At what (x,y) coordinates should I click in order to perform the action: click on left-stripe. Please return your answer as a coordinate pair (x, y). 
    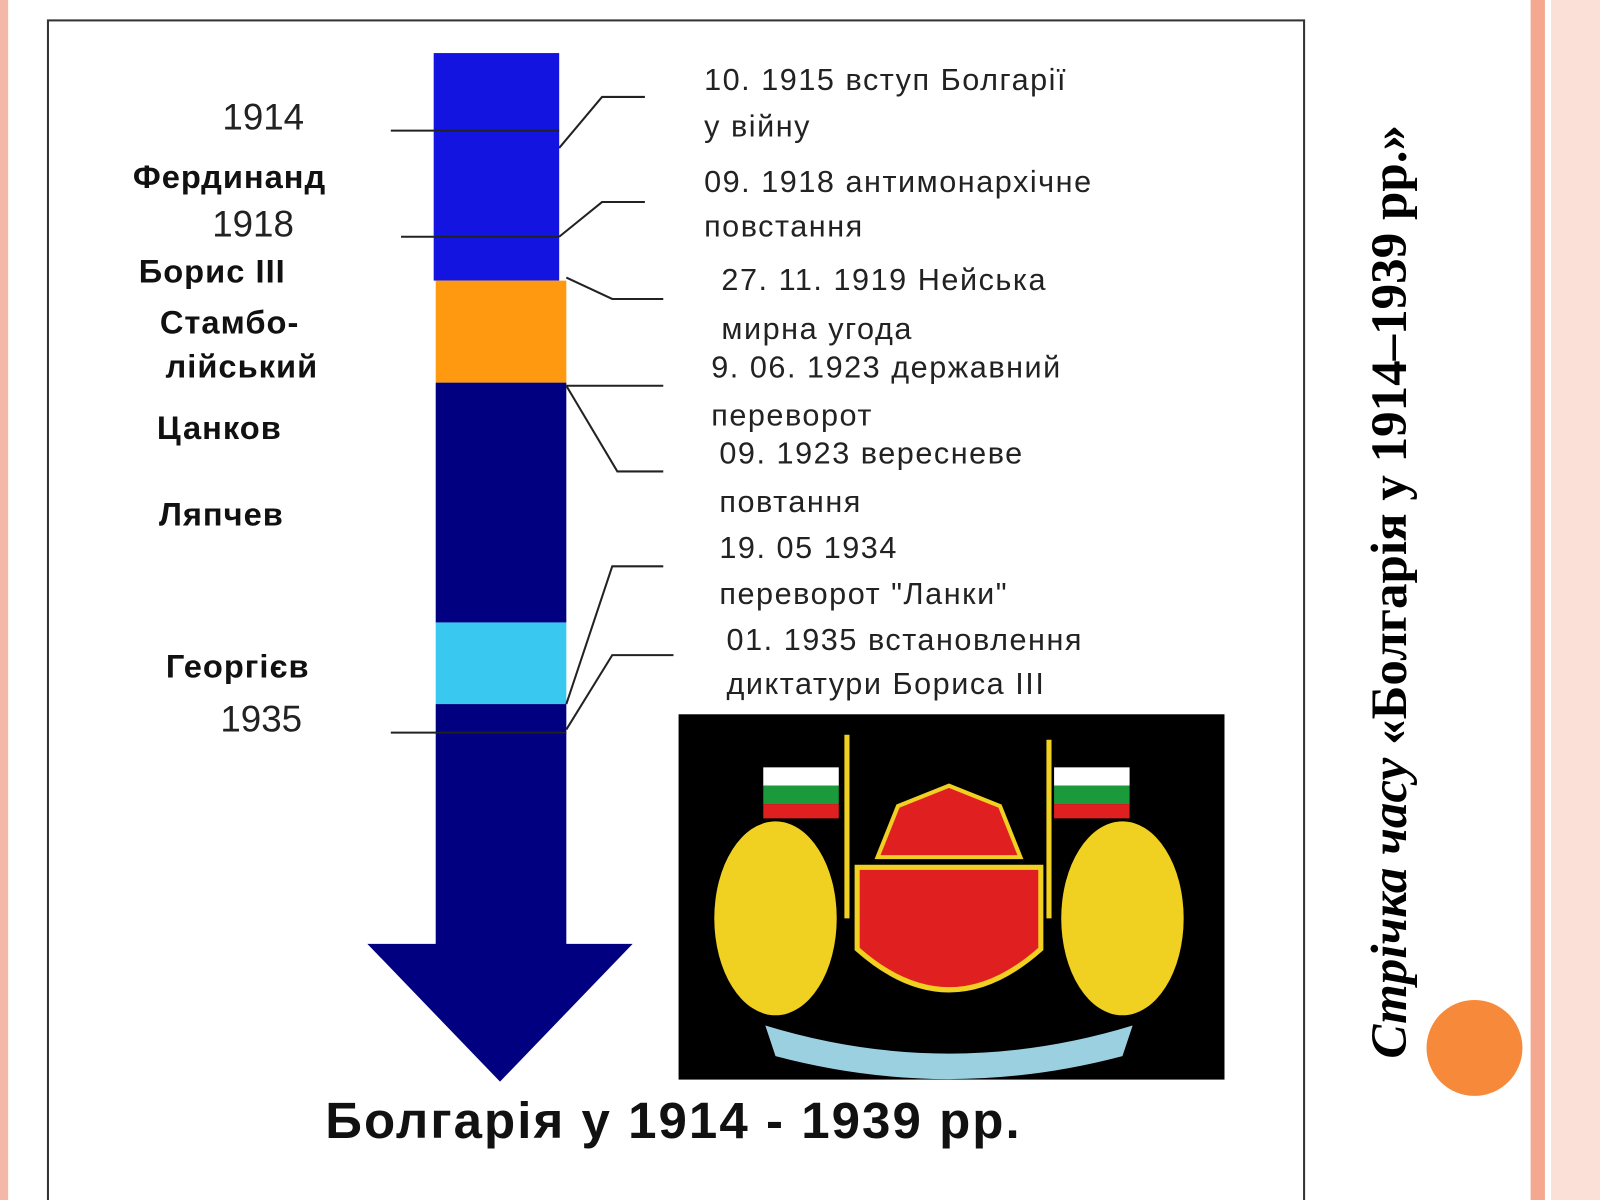
    Looking at the image, I should click on (4, 600).